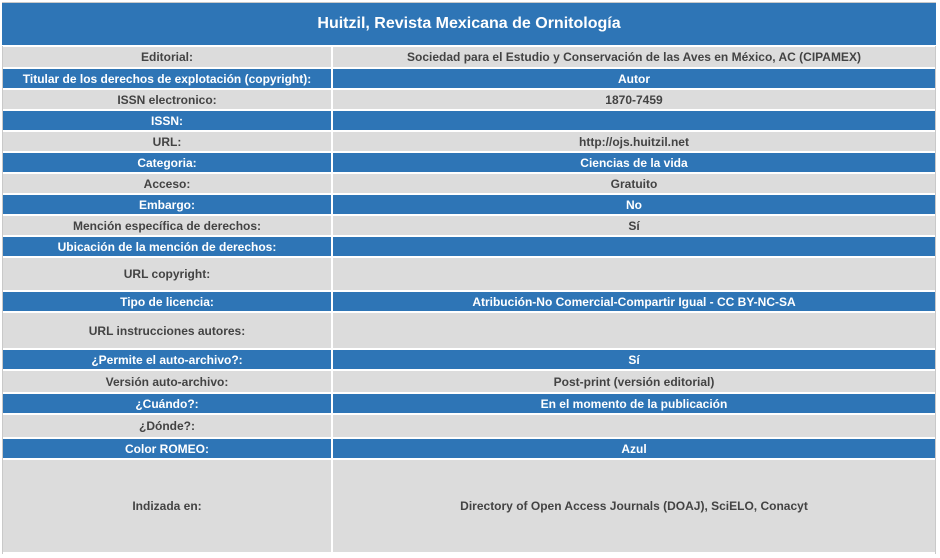 The image size is (940, 558). What do you see at coordinates (634, 449) in the screenshot?
I see `row-value: Azul` at bounding box center [634, 449].